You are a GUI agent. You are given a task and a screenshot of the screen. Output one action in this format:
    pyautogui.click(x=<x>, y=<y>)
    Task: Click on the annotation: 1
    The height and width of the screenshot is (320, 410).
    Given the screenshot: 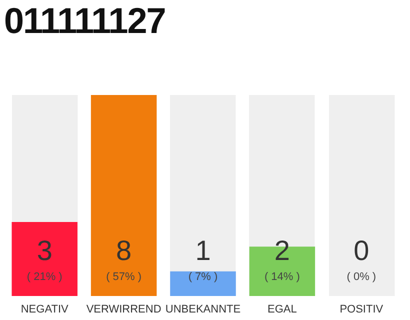 What is the action you would take?
    pyautogui.click(x=203, y=250)
    